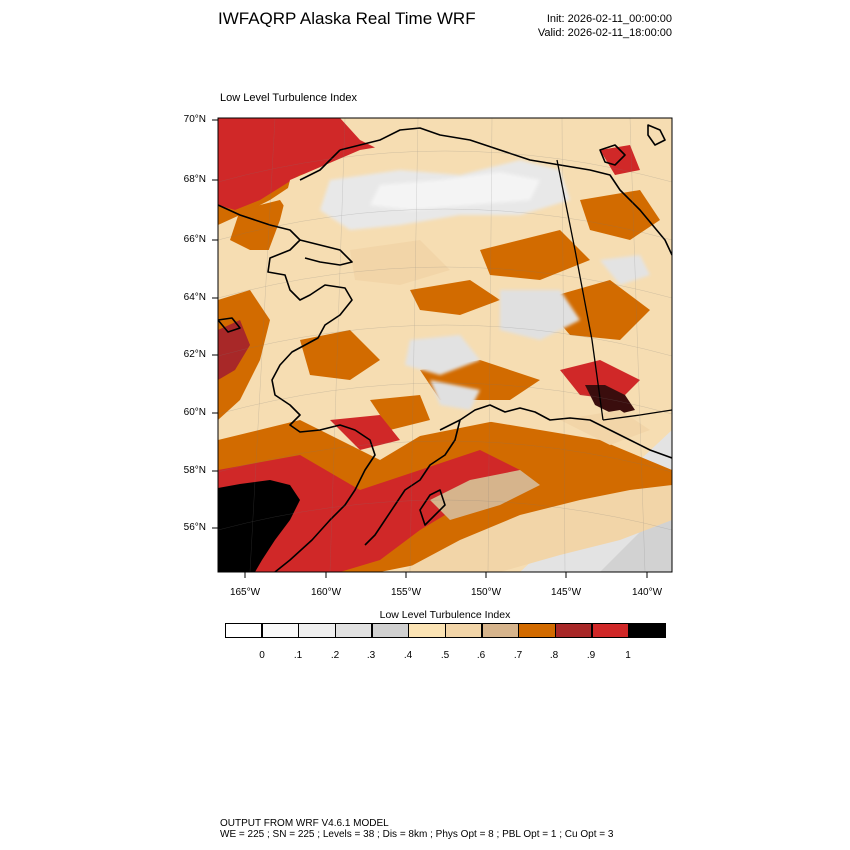 The image size is (850, 850). Describe the element at coordinates (610, 400) in the screenshot. I see `coastal-dark-patch` at that location.